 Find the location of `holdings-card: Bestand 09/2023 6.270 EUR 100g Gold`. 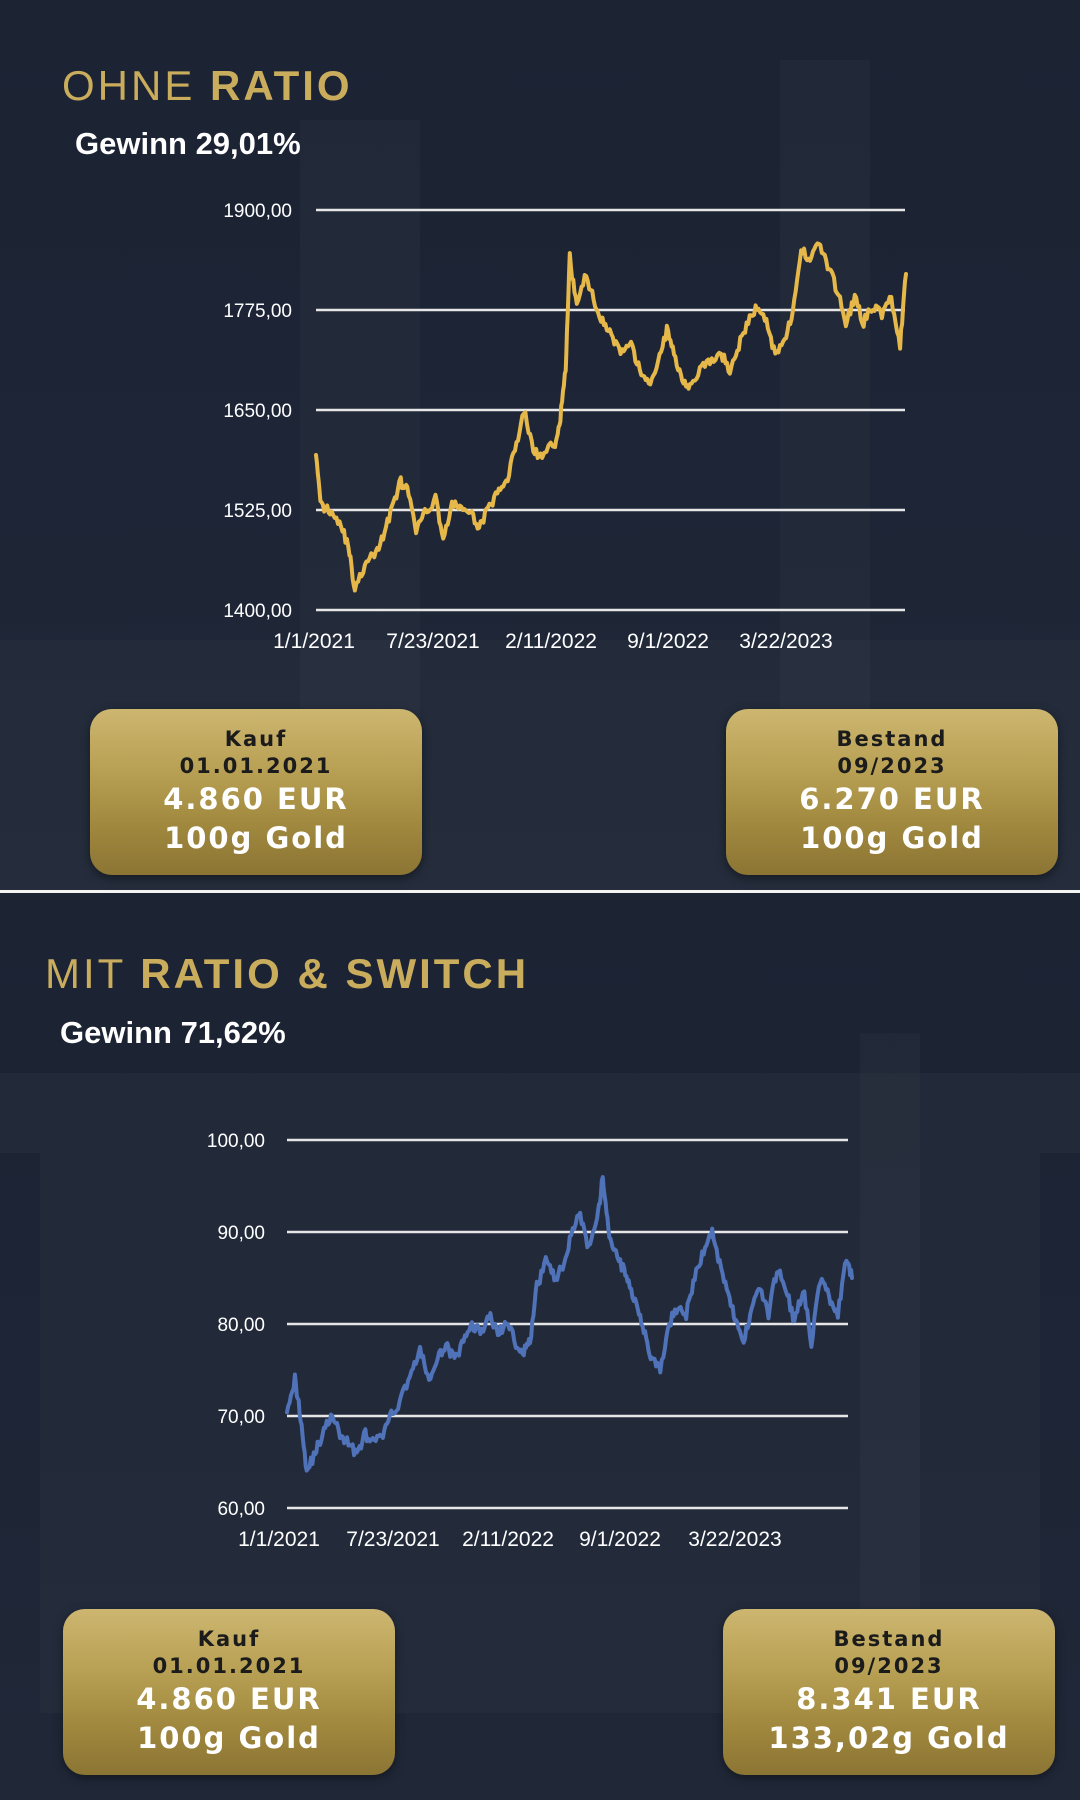

holdings-card: Bestand 09/2023 6.270 EUR 100g Gold is located at coordinates (892, 792).